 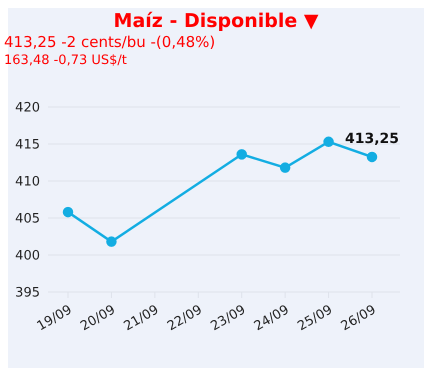 What do you see at coordinates (110, 42) in the screenshot?
I see `chart-subtitle: 413,25 -2 cents/bu -(0,48%)` at bounding box center [110, 42].